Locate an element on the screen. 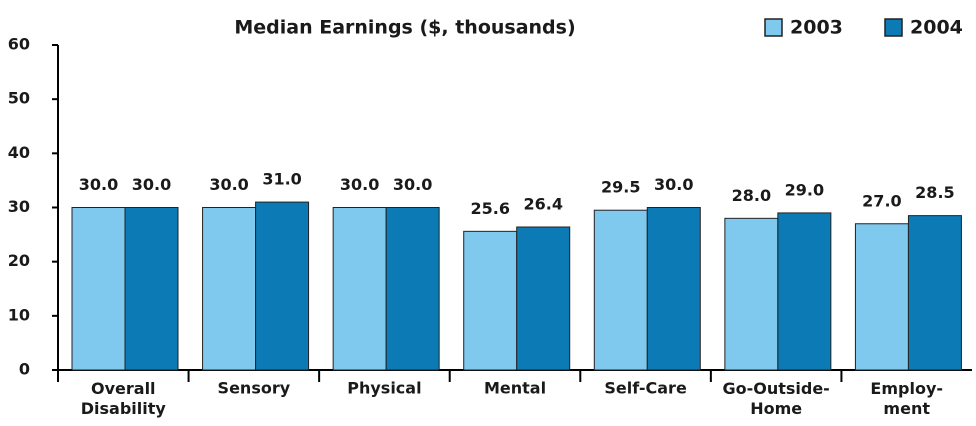  y-tick-label: 40 is located at coordinates (19, 152).